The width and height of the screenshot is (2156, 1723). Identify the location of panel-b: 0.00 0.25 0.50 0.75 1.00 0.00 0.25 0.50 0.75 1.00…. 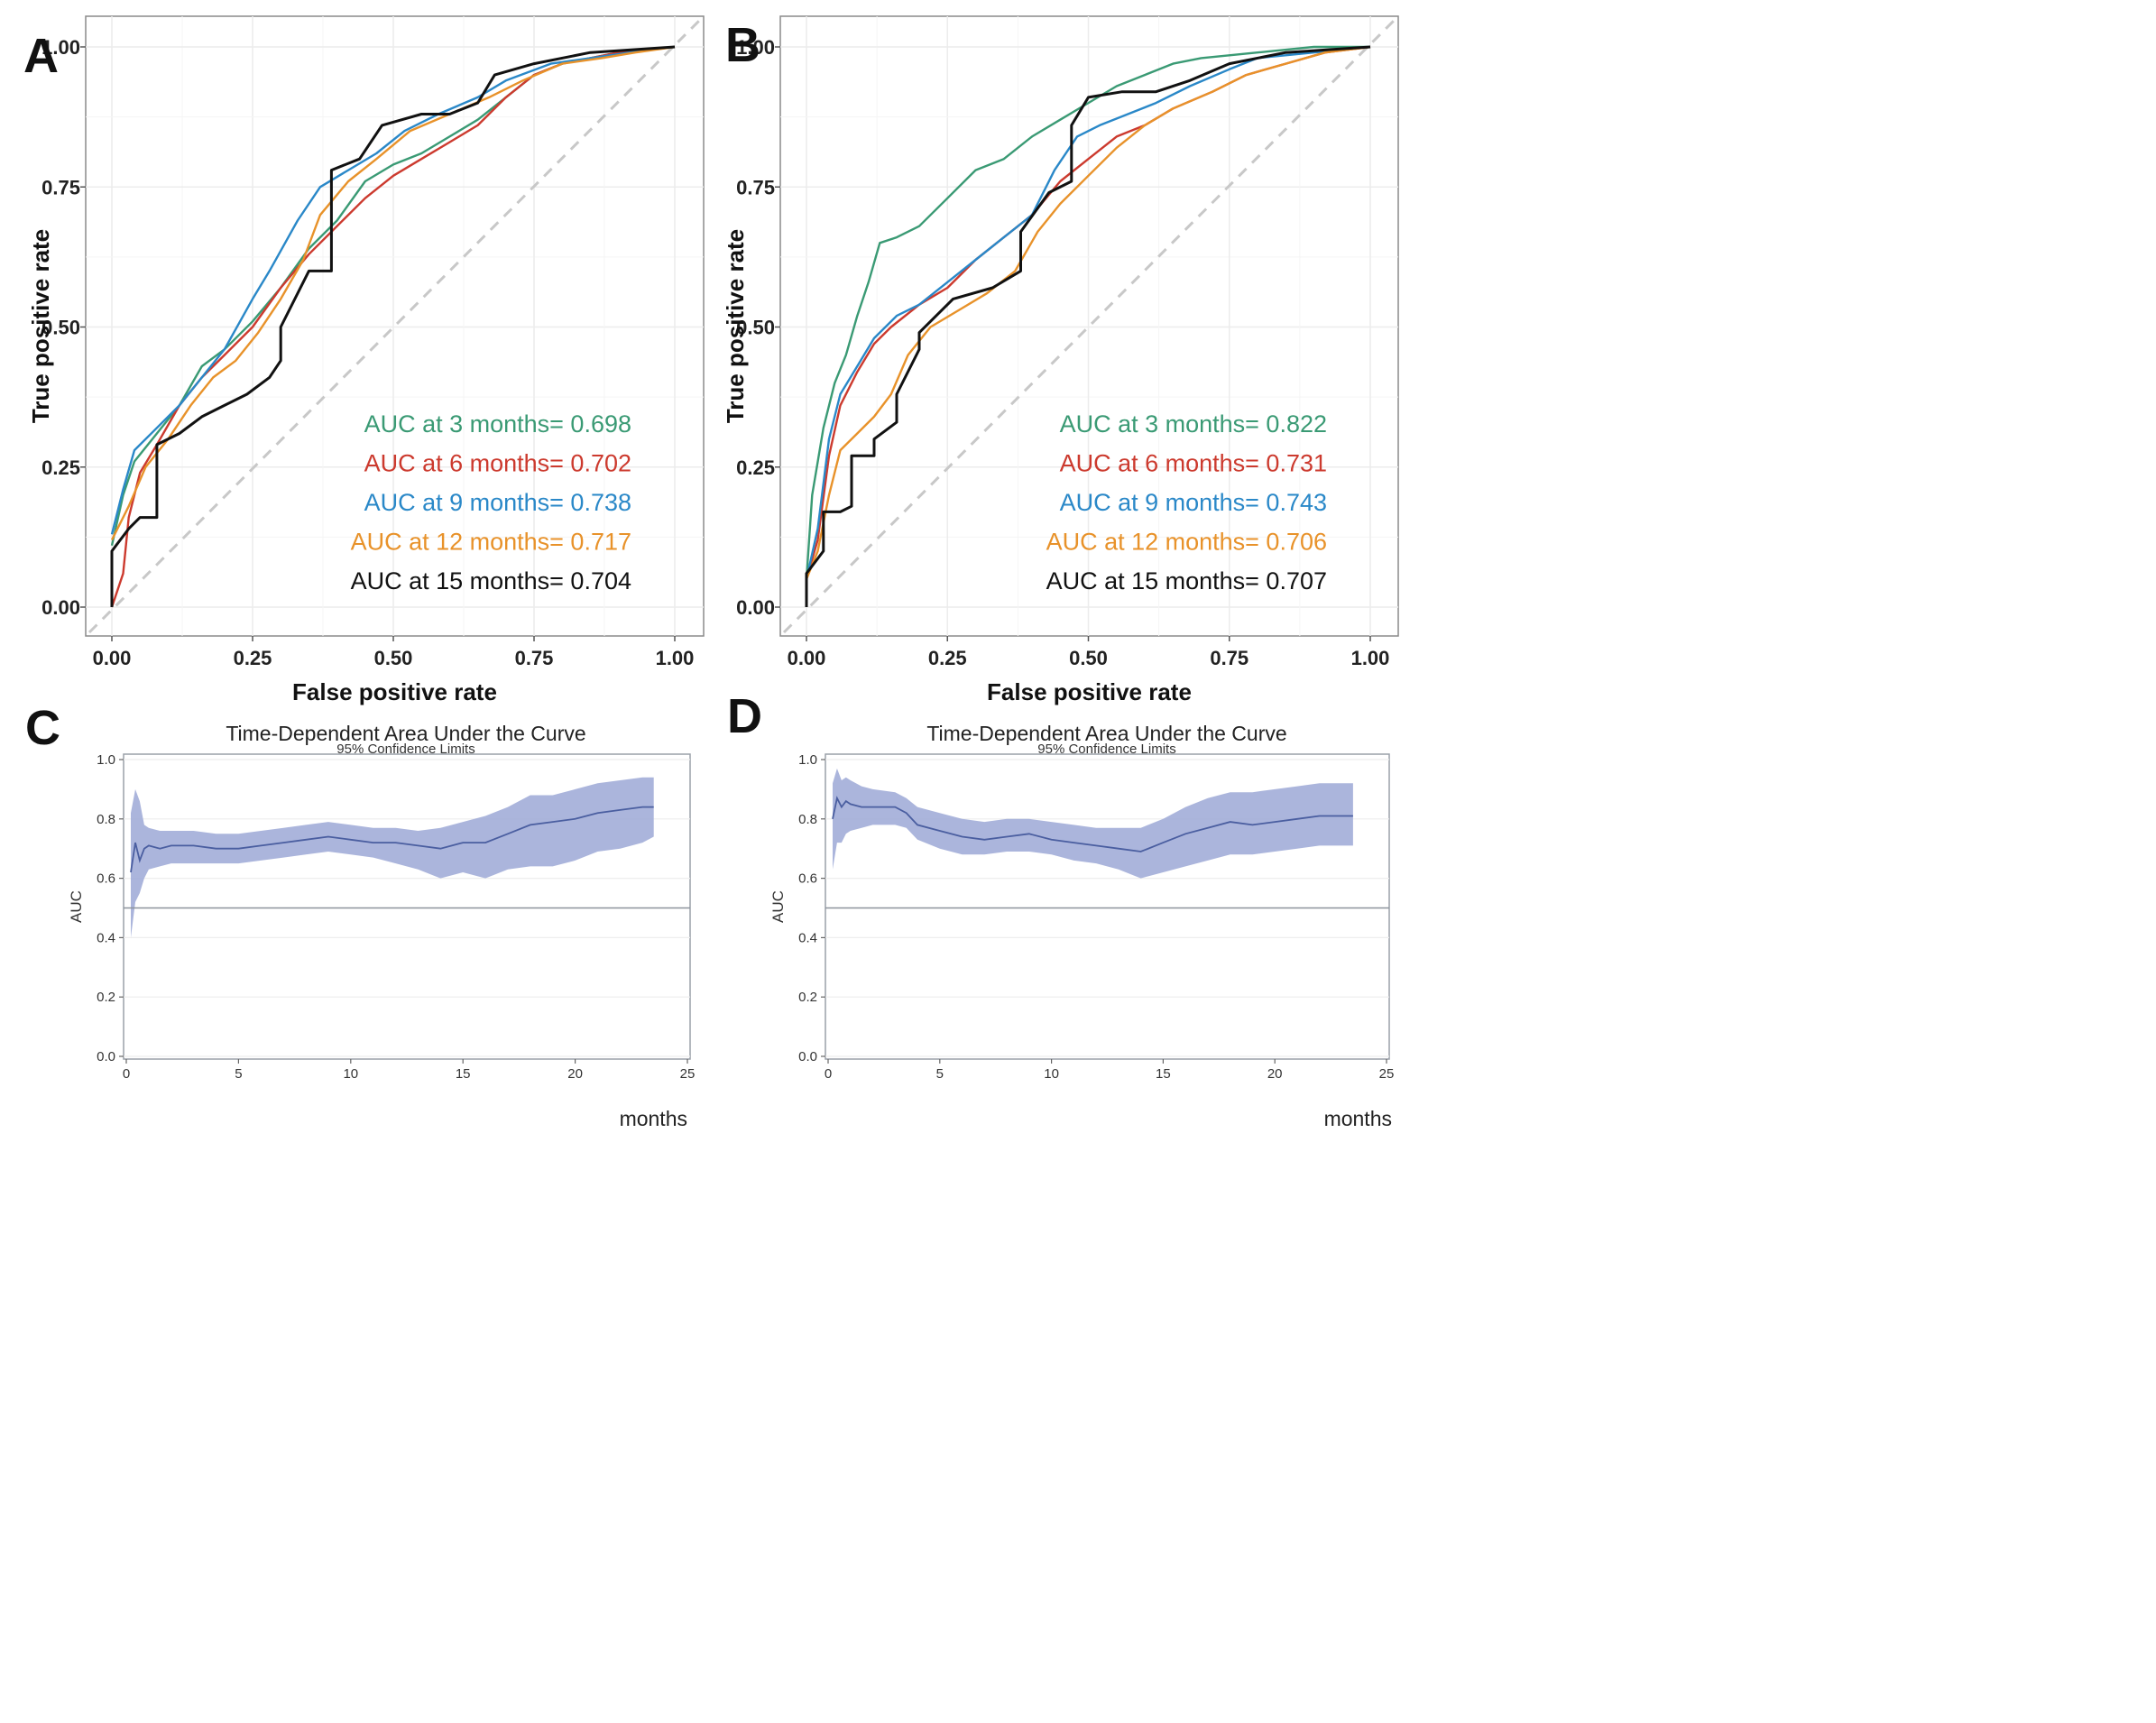
(1060, 360).